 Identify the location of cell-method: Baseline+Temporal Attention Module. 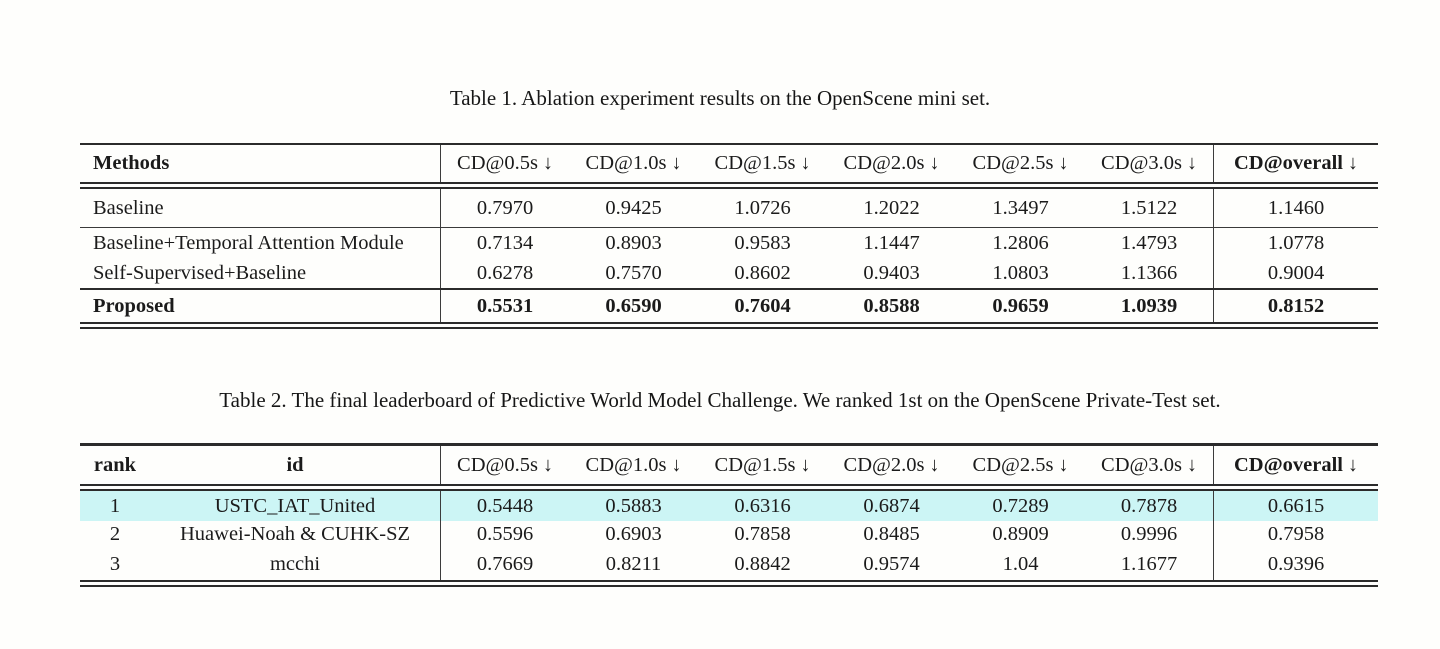
(248, 242).